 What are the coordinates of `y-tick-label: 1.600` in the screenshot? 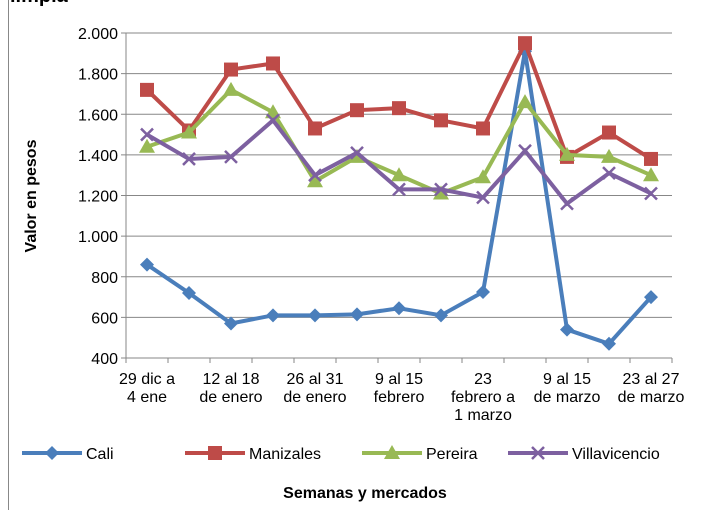 It's located at (98, 115).